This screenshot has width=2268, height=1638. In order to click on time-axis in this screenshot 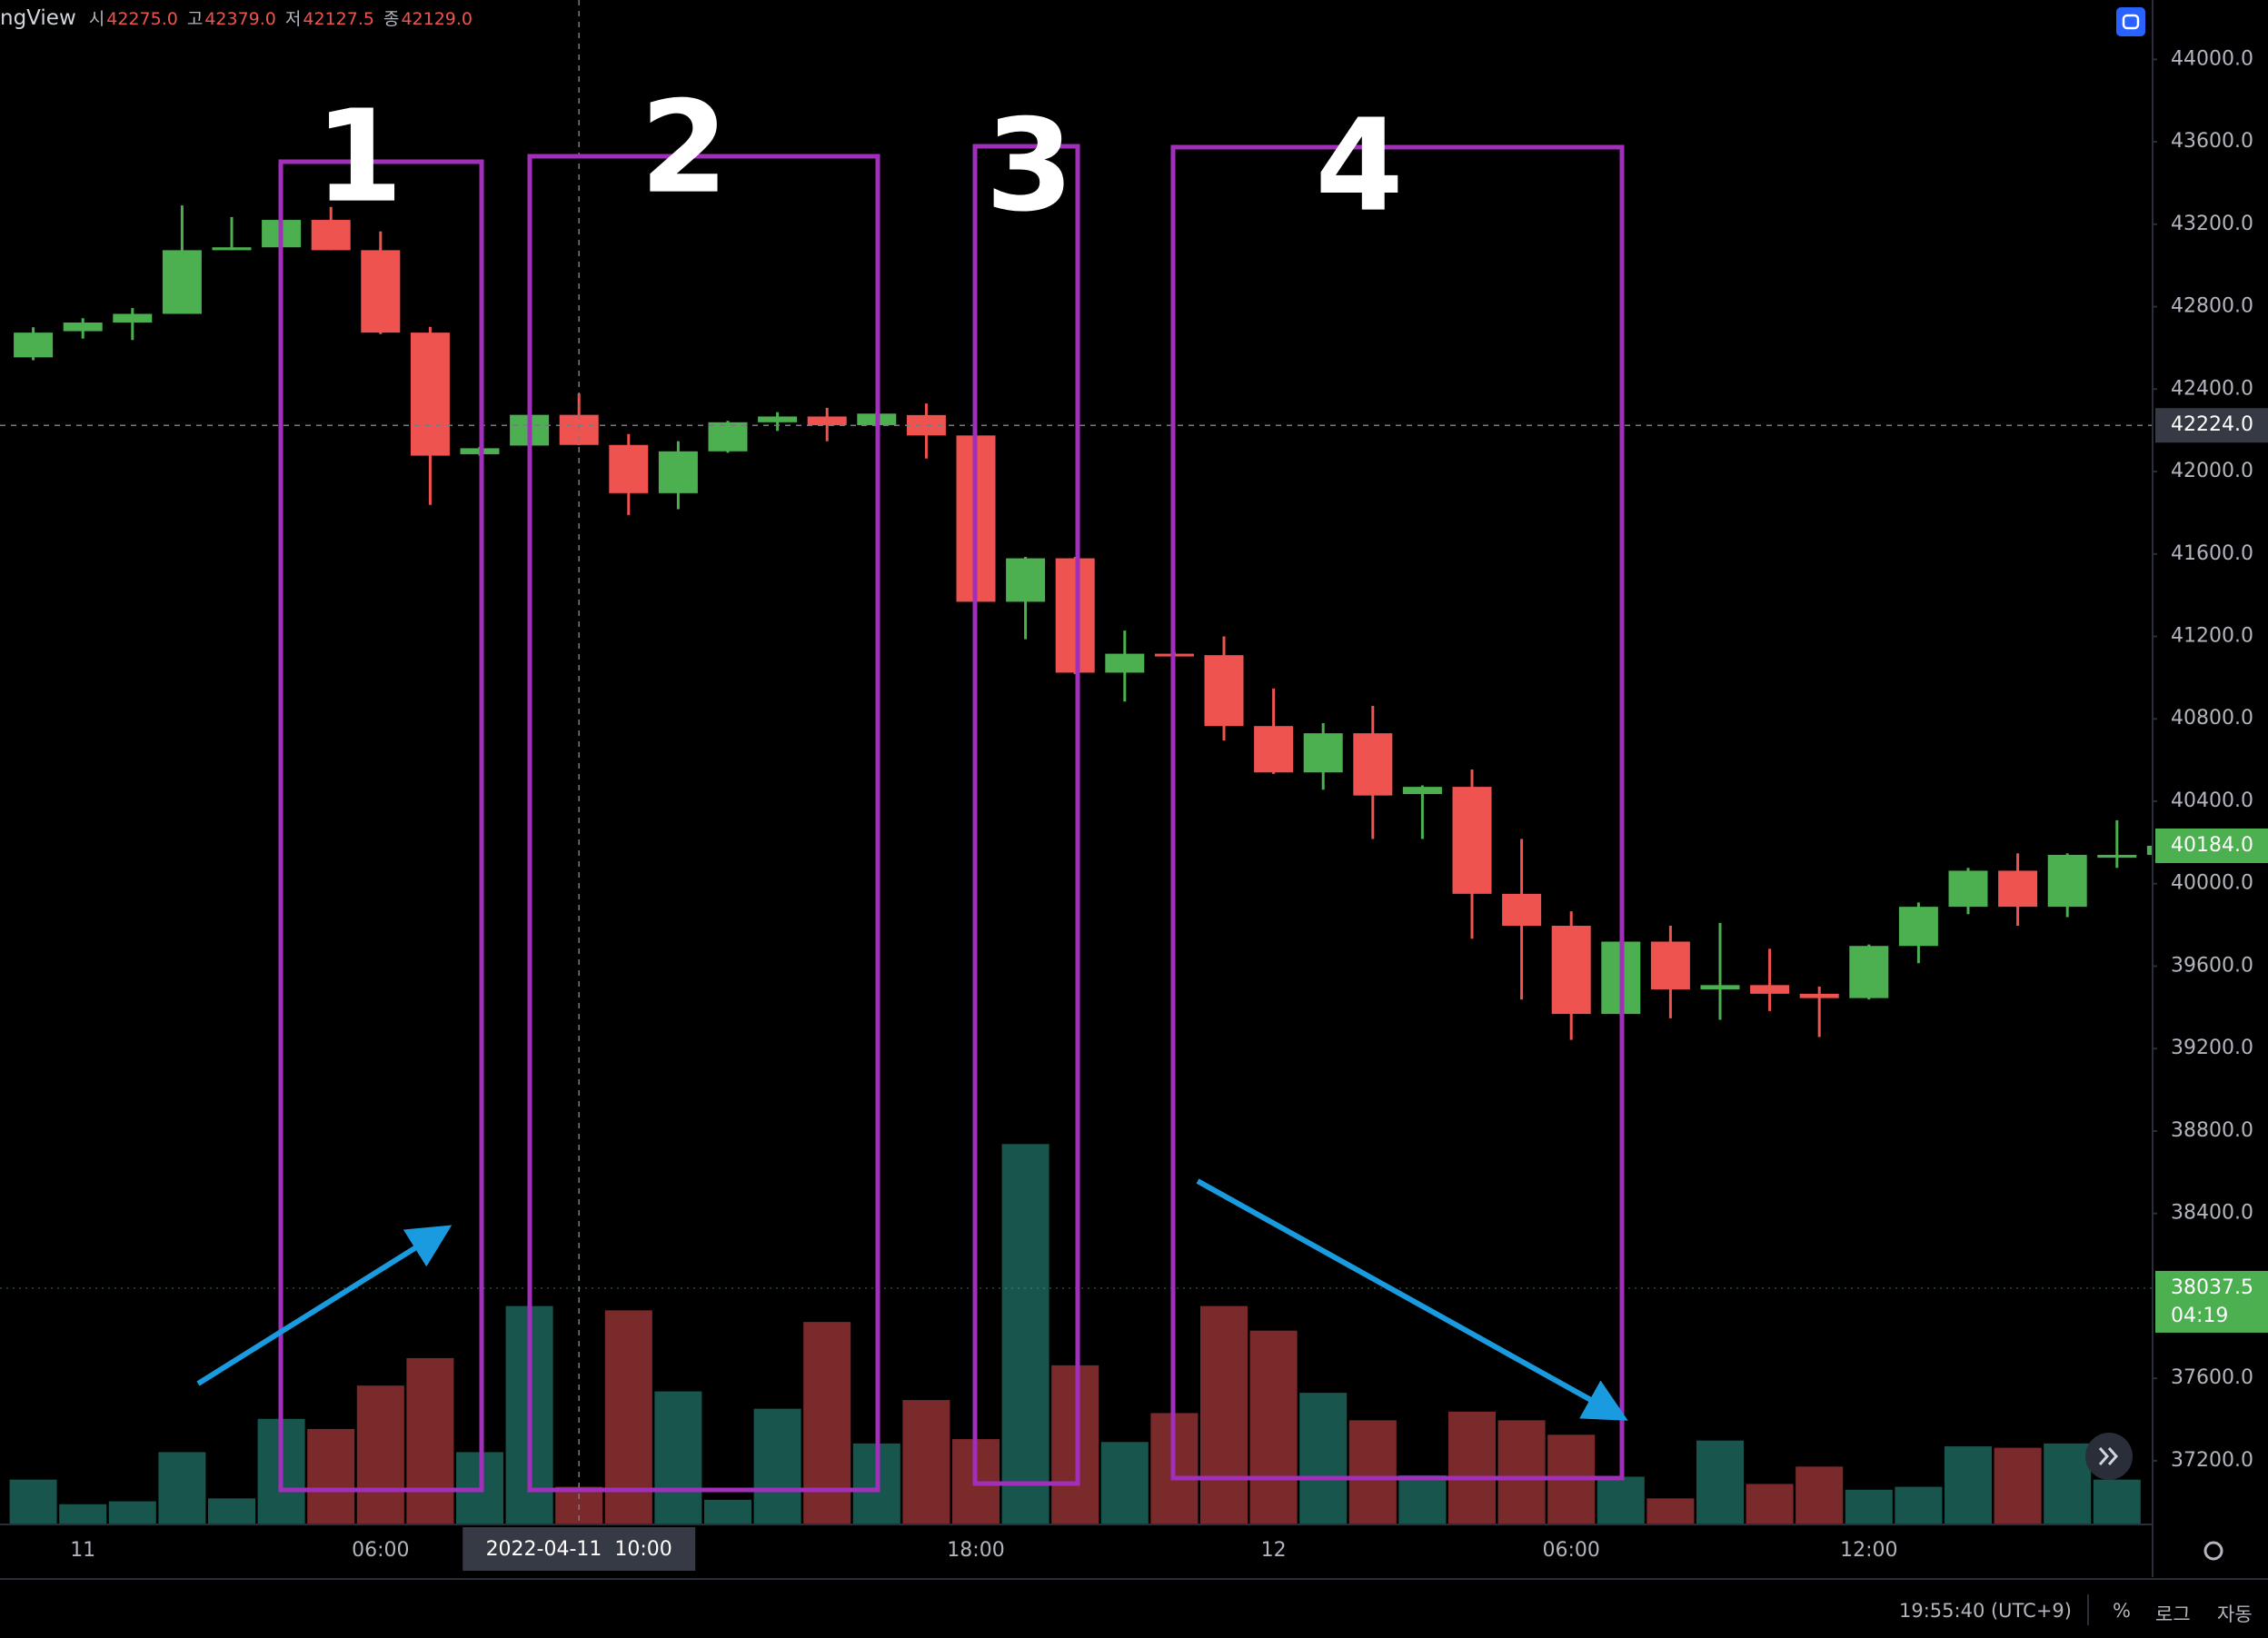, I will do `click(1134, 1550)`.